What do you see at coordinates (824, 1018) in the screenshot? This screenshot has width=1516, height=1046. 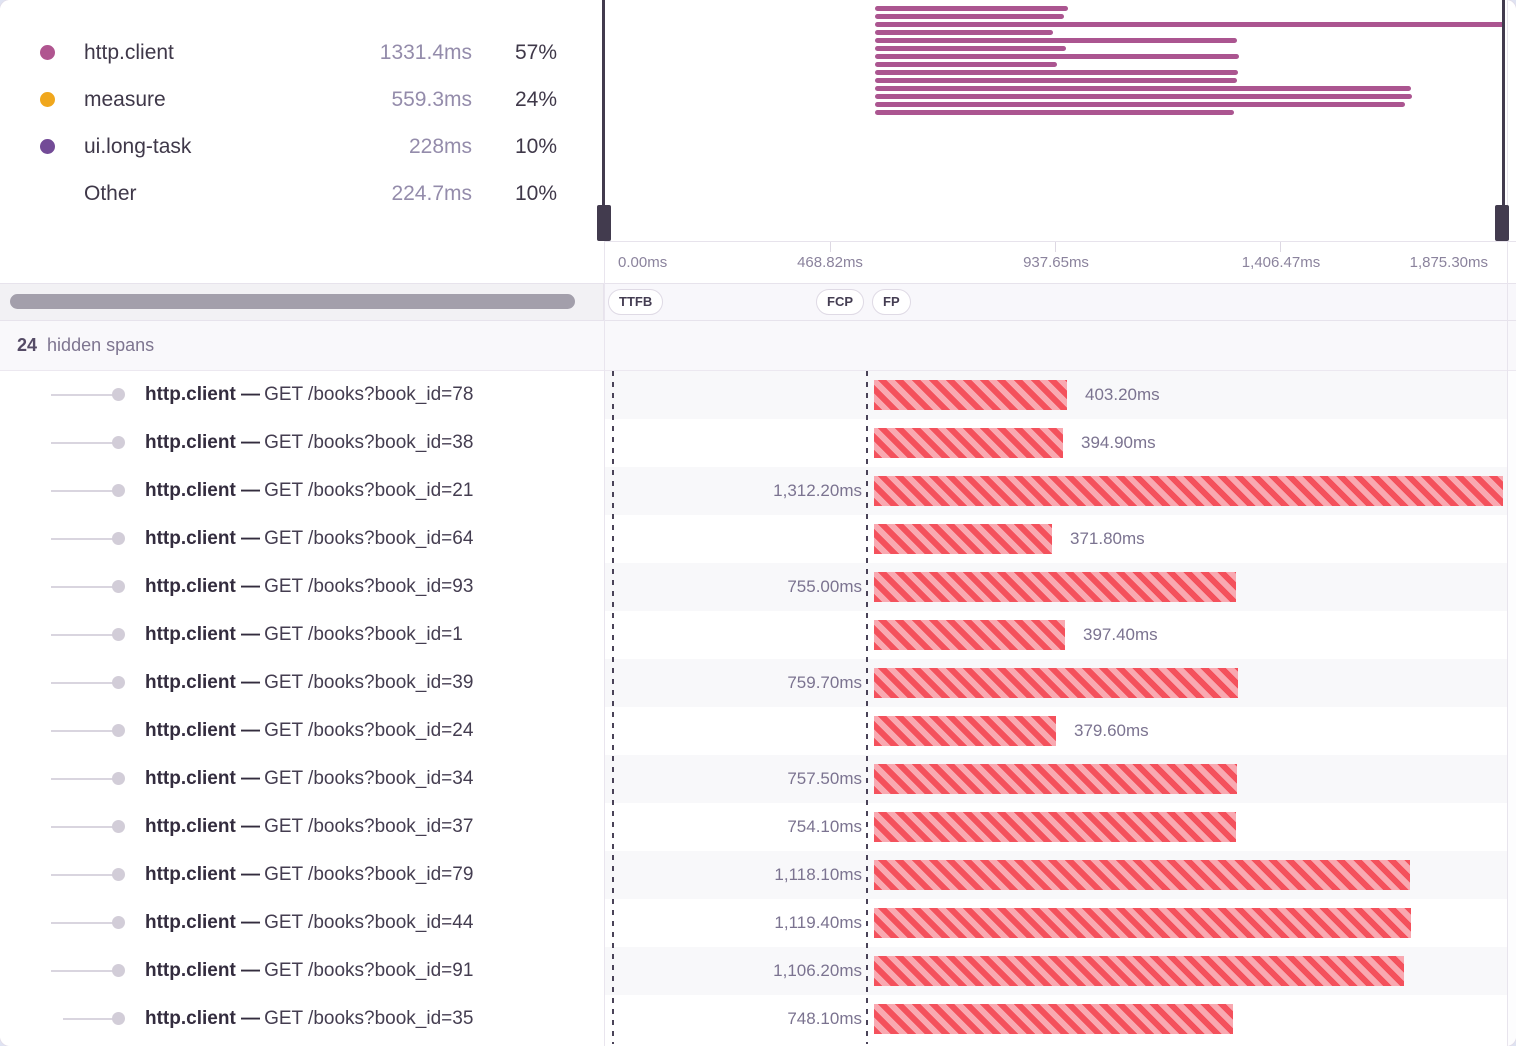 I see `span-duration-label: 748.10ms` at bounding box center [824, 1018].